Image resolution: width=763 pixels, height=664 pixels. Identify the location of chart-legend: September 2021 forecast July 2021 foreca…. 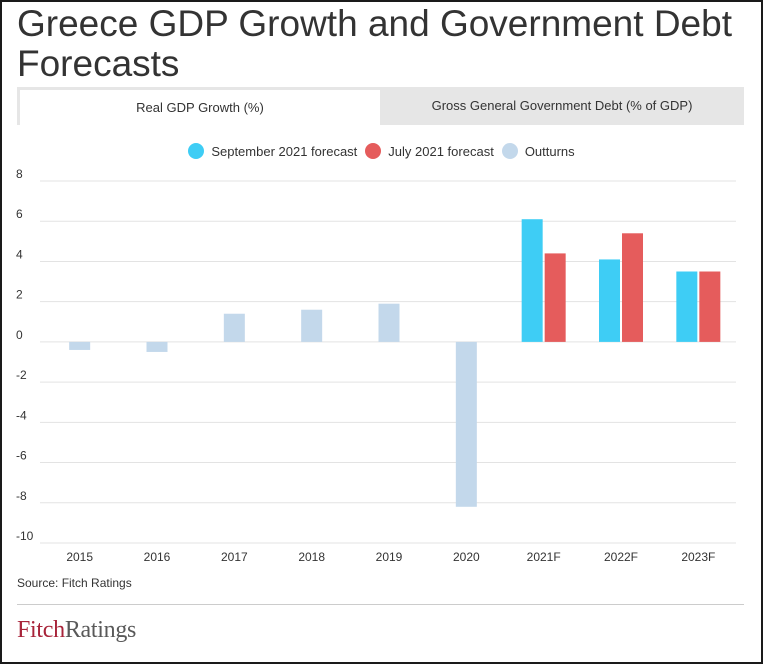
(381, 151).